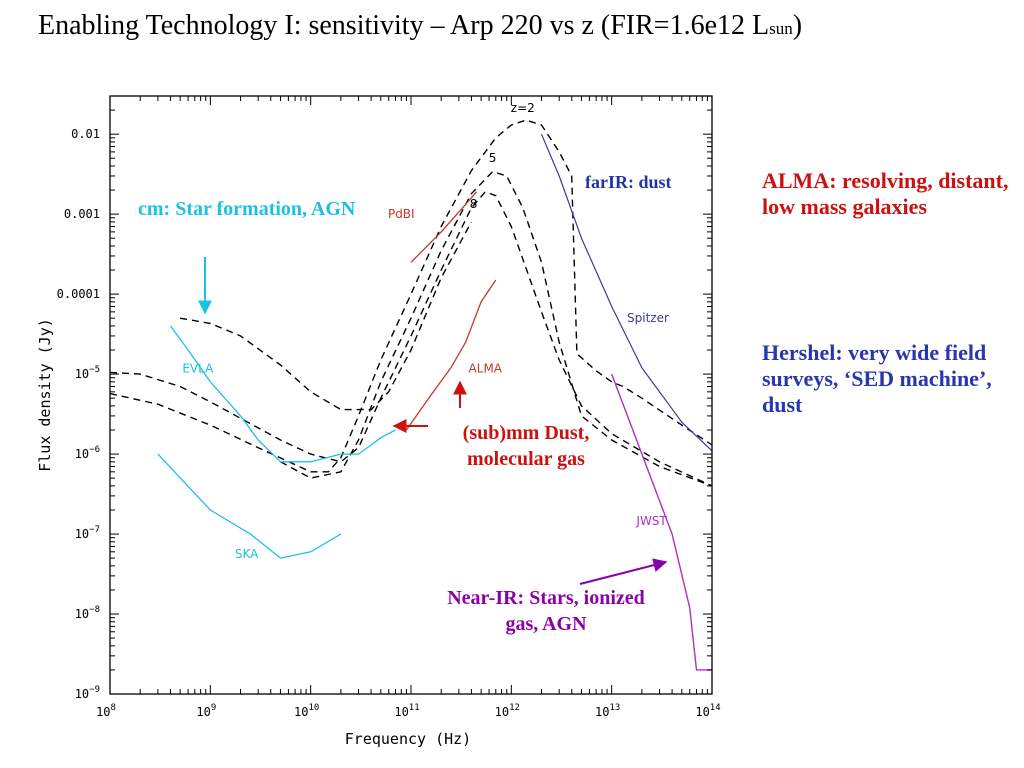  I want to click on series-line-ska, so click(249, 506).